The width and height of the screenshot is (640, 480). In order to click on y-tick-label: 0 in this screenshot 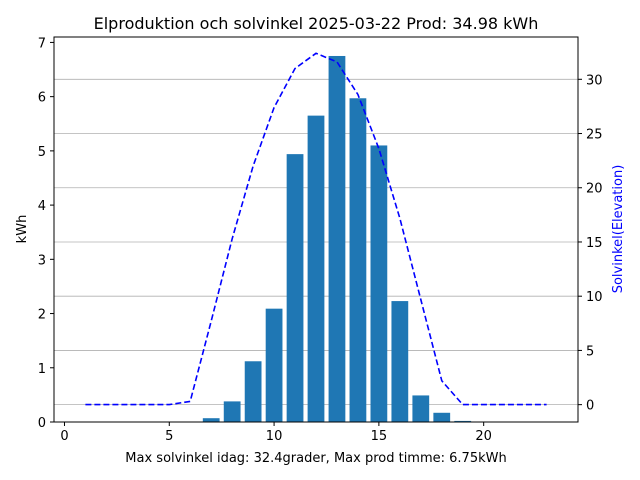, I will do `click(42, 423)`.